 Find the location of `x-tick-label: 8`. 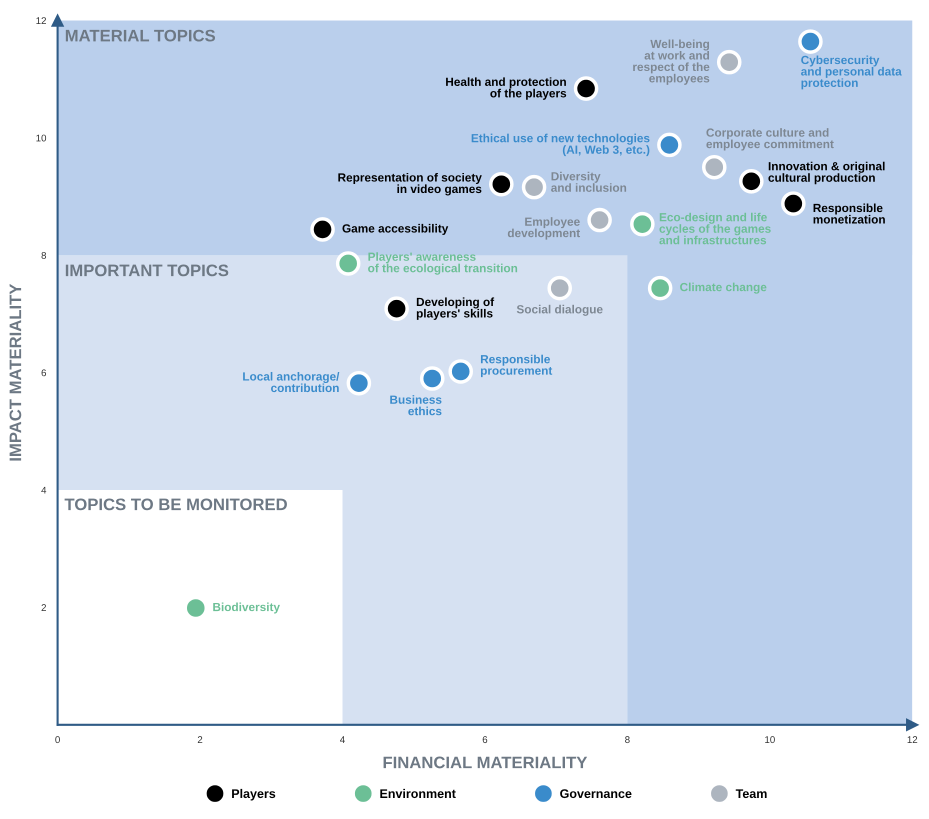

x-tick-label: 8 is located at coordinates (627, 740).